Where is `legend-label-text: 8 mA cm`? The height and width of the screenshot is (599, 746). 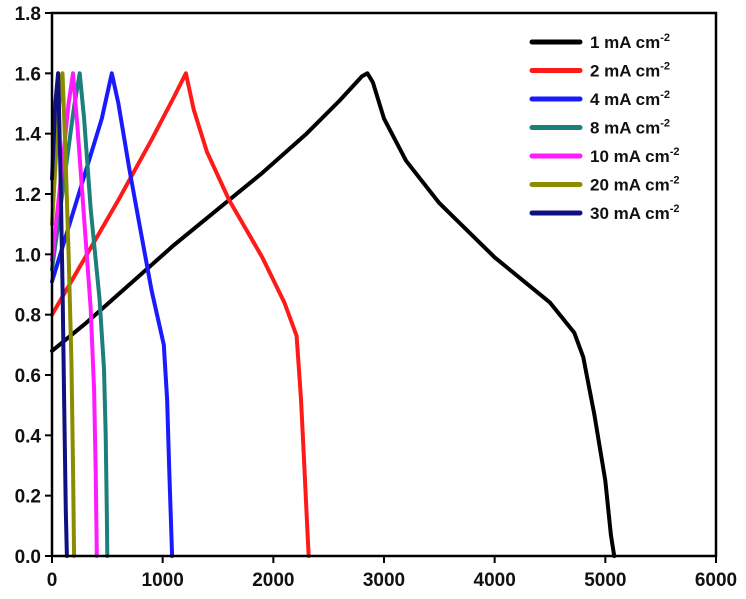 legend-label-text: 8 mA cm is located at coordinates (625, 128).